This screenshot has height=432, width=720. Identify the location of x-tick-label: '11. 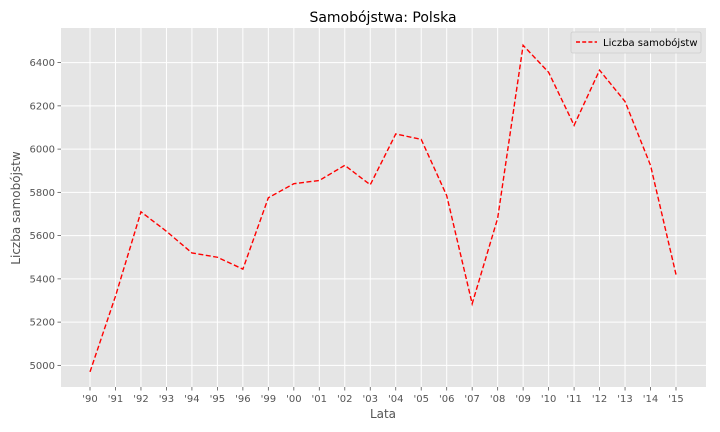
(573, 399).